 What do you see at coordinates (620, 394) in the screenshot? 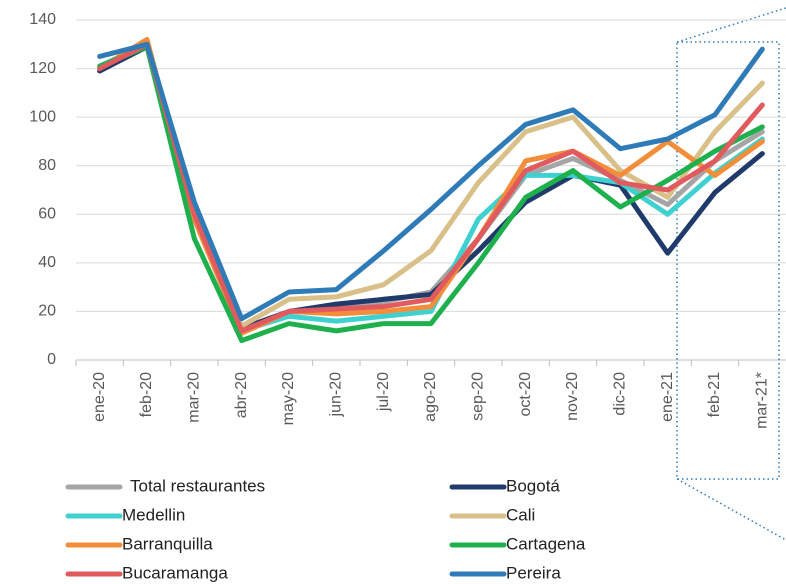
I see `x-tick-label: dic-20` at bounding box center [620, 394].